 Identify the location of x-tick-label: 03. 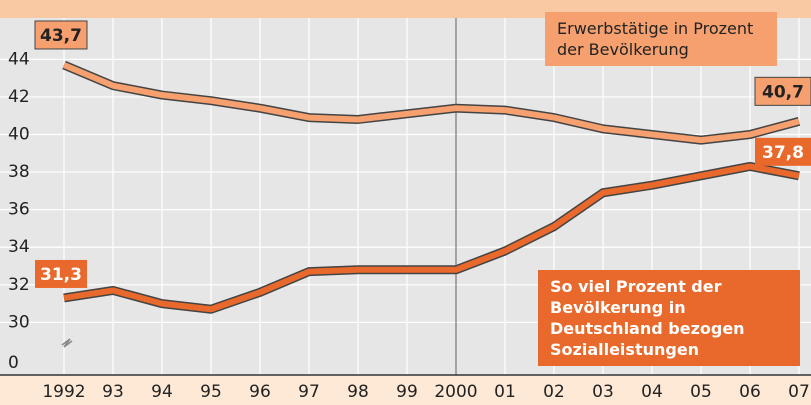
(603, 392).